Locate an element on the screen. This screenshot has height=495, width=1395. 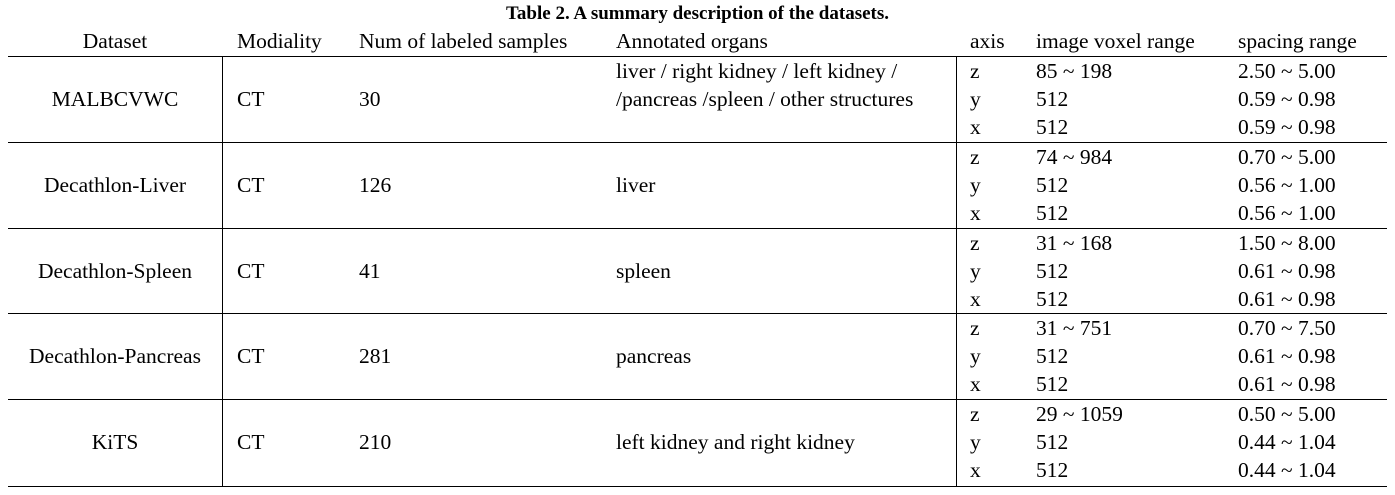
spacing-z: 2.50 ~ 5.00 is located at coordinates (1287, 71).